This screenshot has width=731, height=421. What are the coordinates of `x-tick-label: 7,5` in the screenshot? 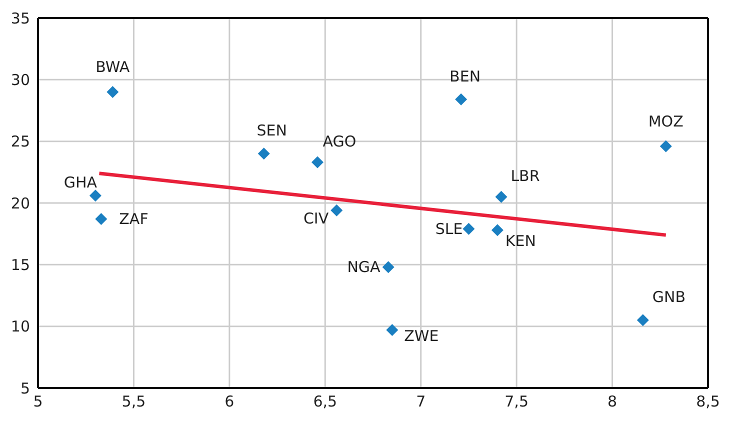 It's located at (516, 401).